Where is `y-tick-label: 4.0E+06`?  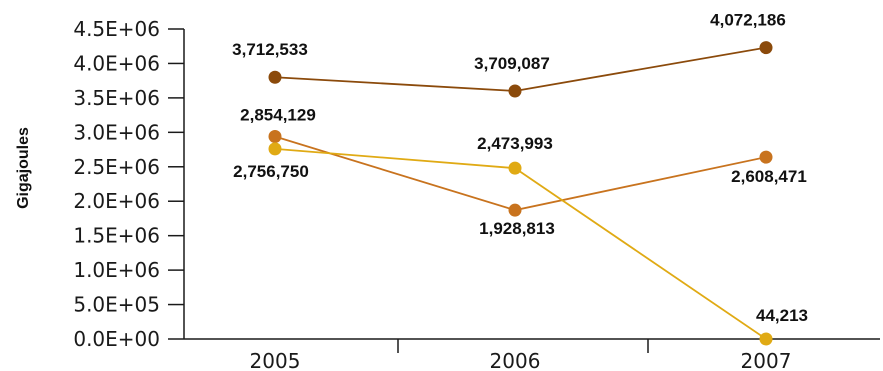
y-tick-label: 4.0E+06 is located at coordinates (116, 63).